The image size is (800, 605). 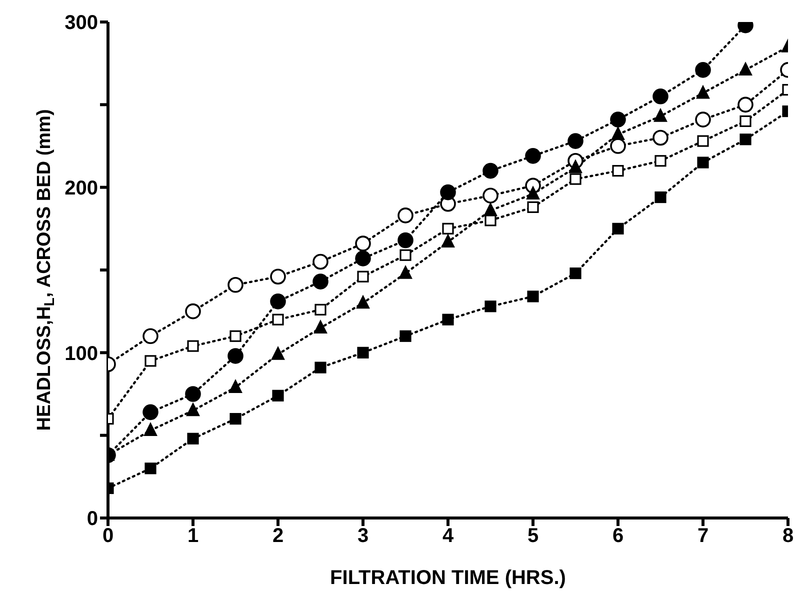 What do you see at coordinates (81, 188) in the screenshot?
I see `y-tick-label: 200` at bounding box center [81, 188].